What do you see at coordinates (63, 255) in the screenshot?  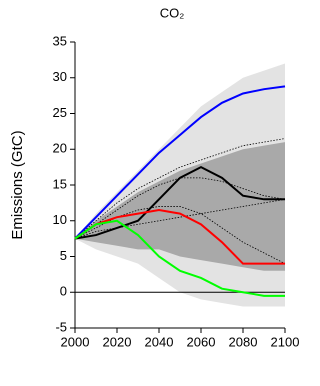 I see `y-tick-label: 5` at bounding box center [63, 255].